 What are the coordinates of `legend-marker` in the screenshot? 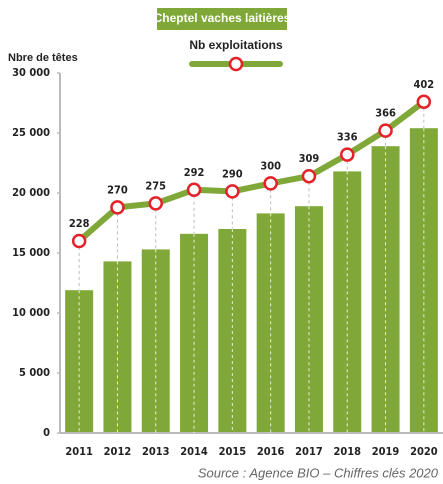 It's located at (236, 64).